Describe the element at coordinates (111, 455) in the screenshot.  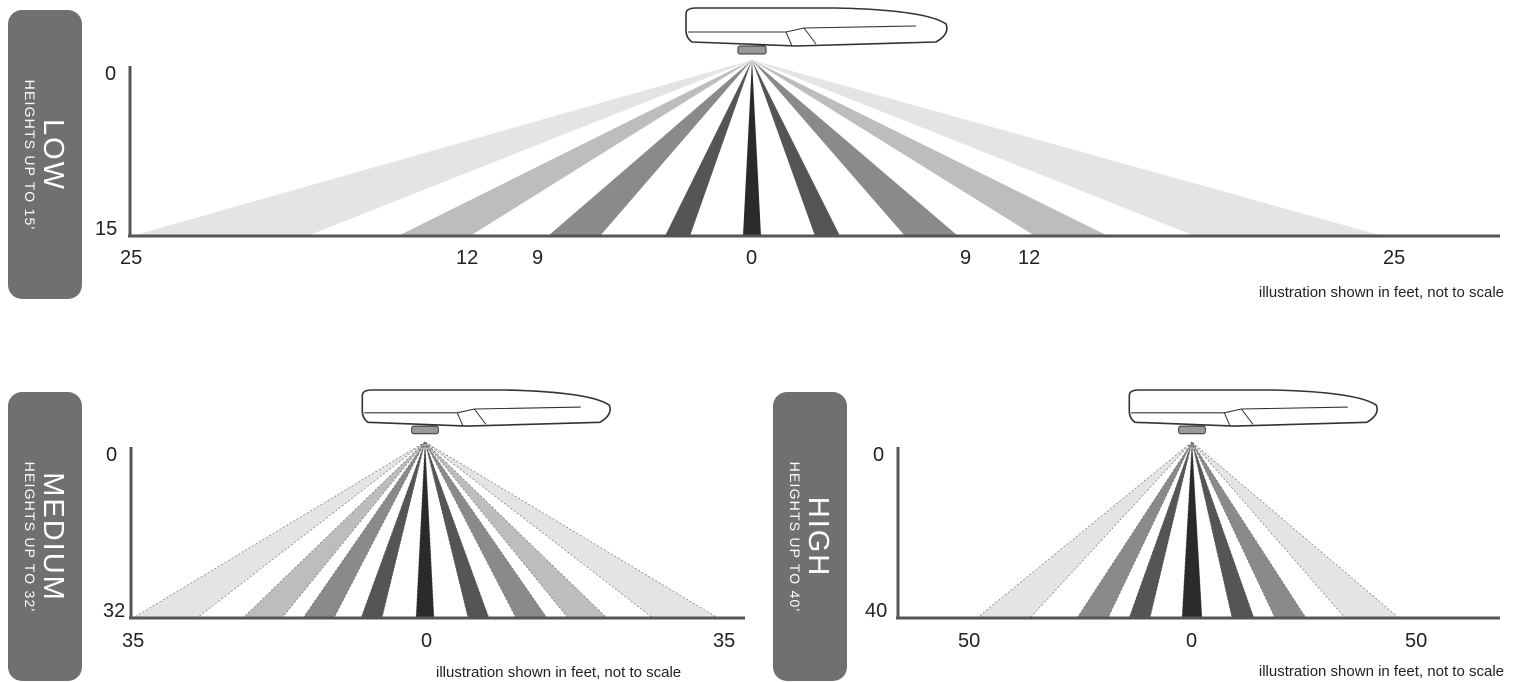
I see `medium-y-label-top: 0` at that location.